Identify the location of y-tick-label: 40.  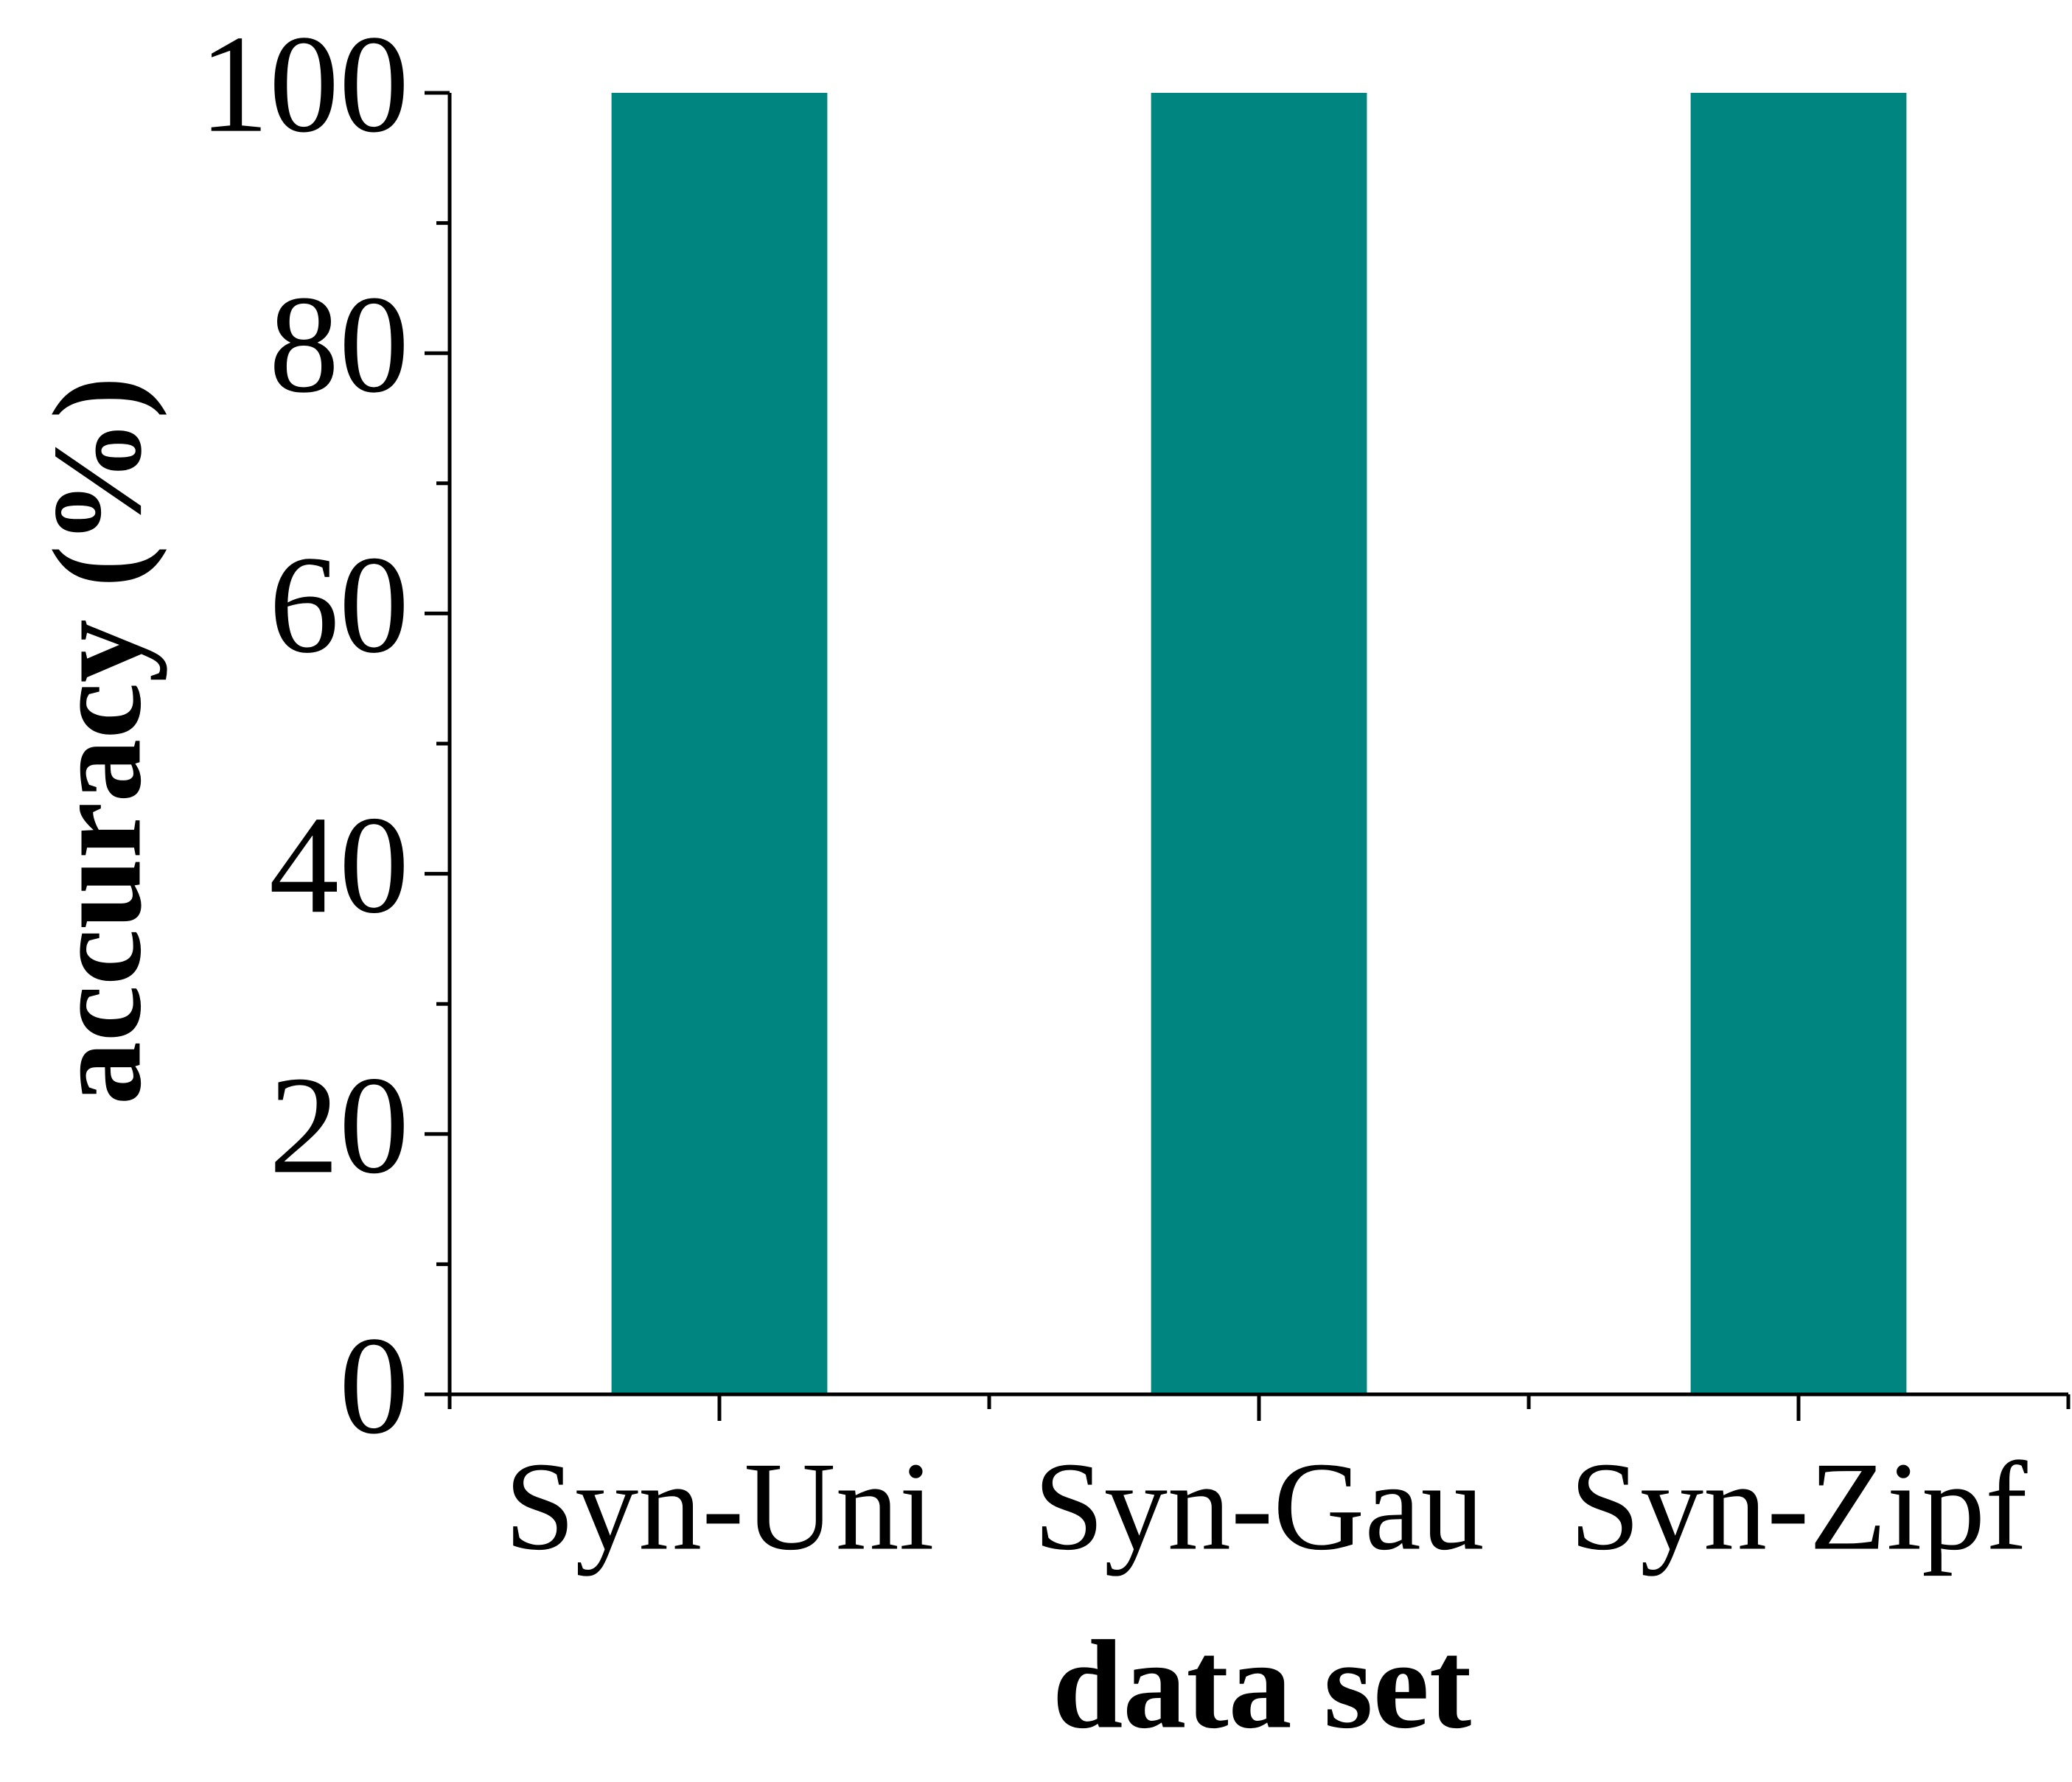
(339, 865).